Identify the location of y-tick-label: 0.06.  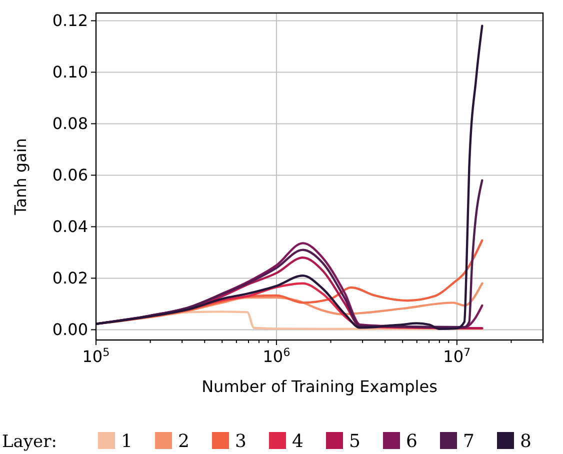
(70, 175).